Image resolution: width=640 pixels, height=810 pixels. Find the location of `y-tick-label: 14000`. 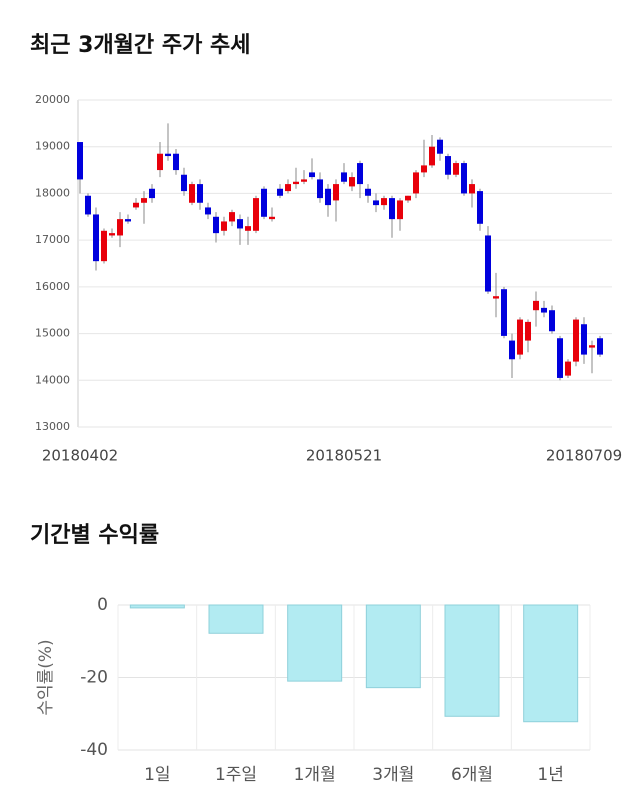

y-tick-label: 14000 is located at coordinates (52, 379).